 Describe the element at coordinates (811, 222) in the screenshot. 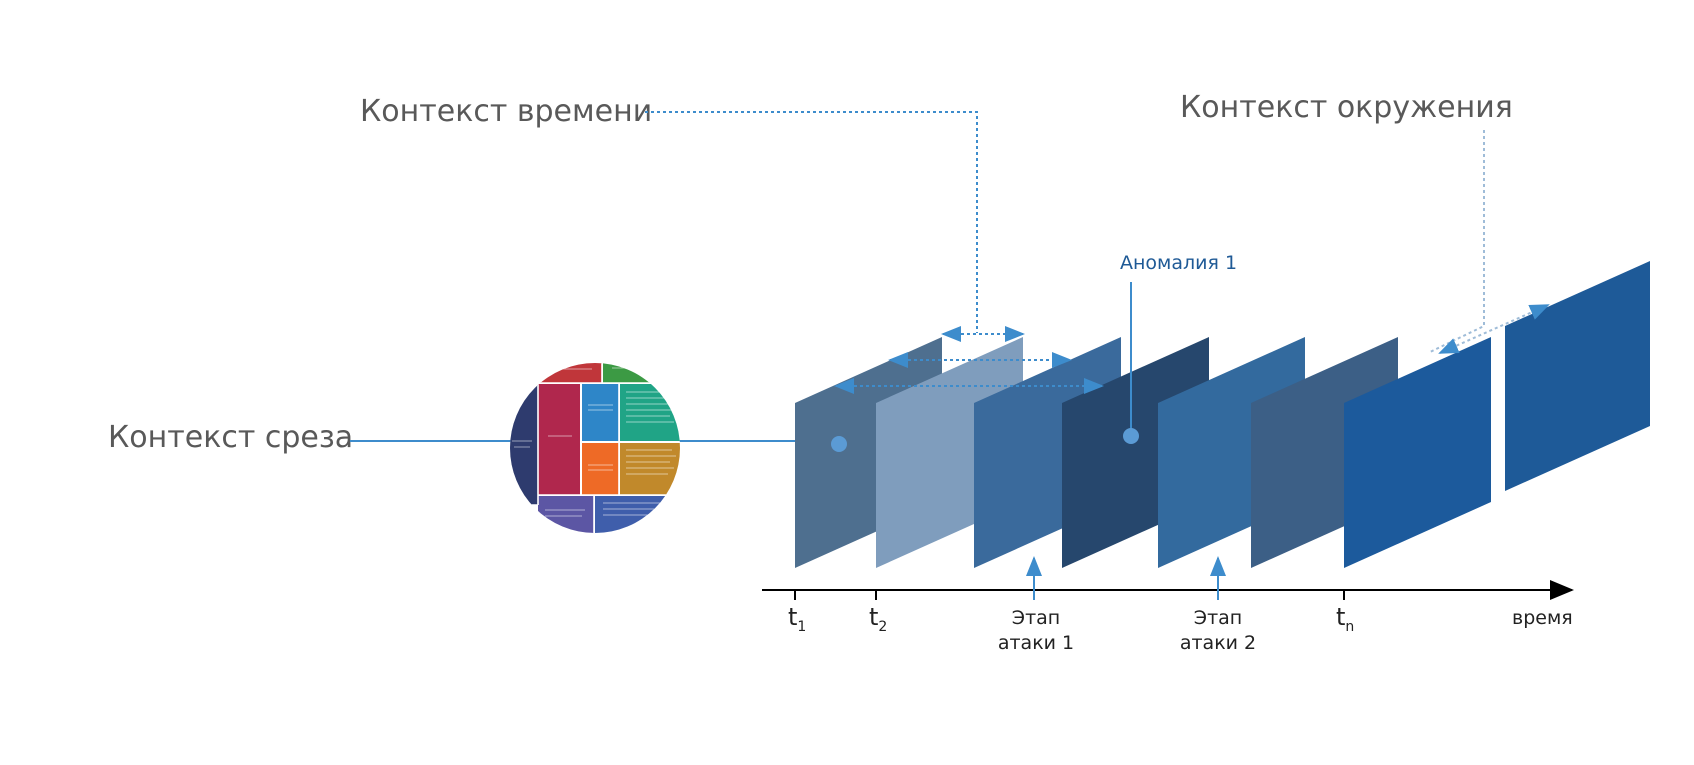

I see `time-context-connector` at that location.